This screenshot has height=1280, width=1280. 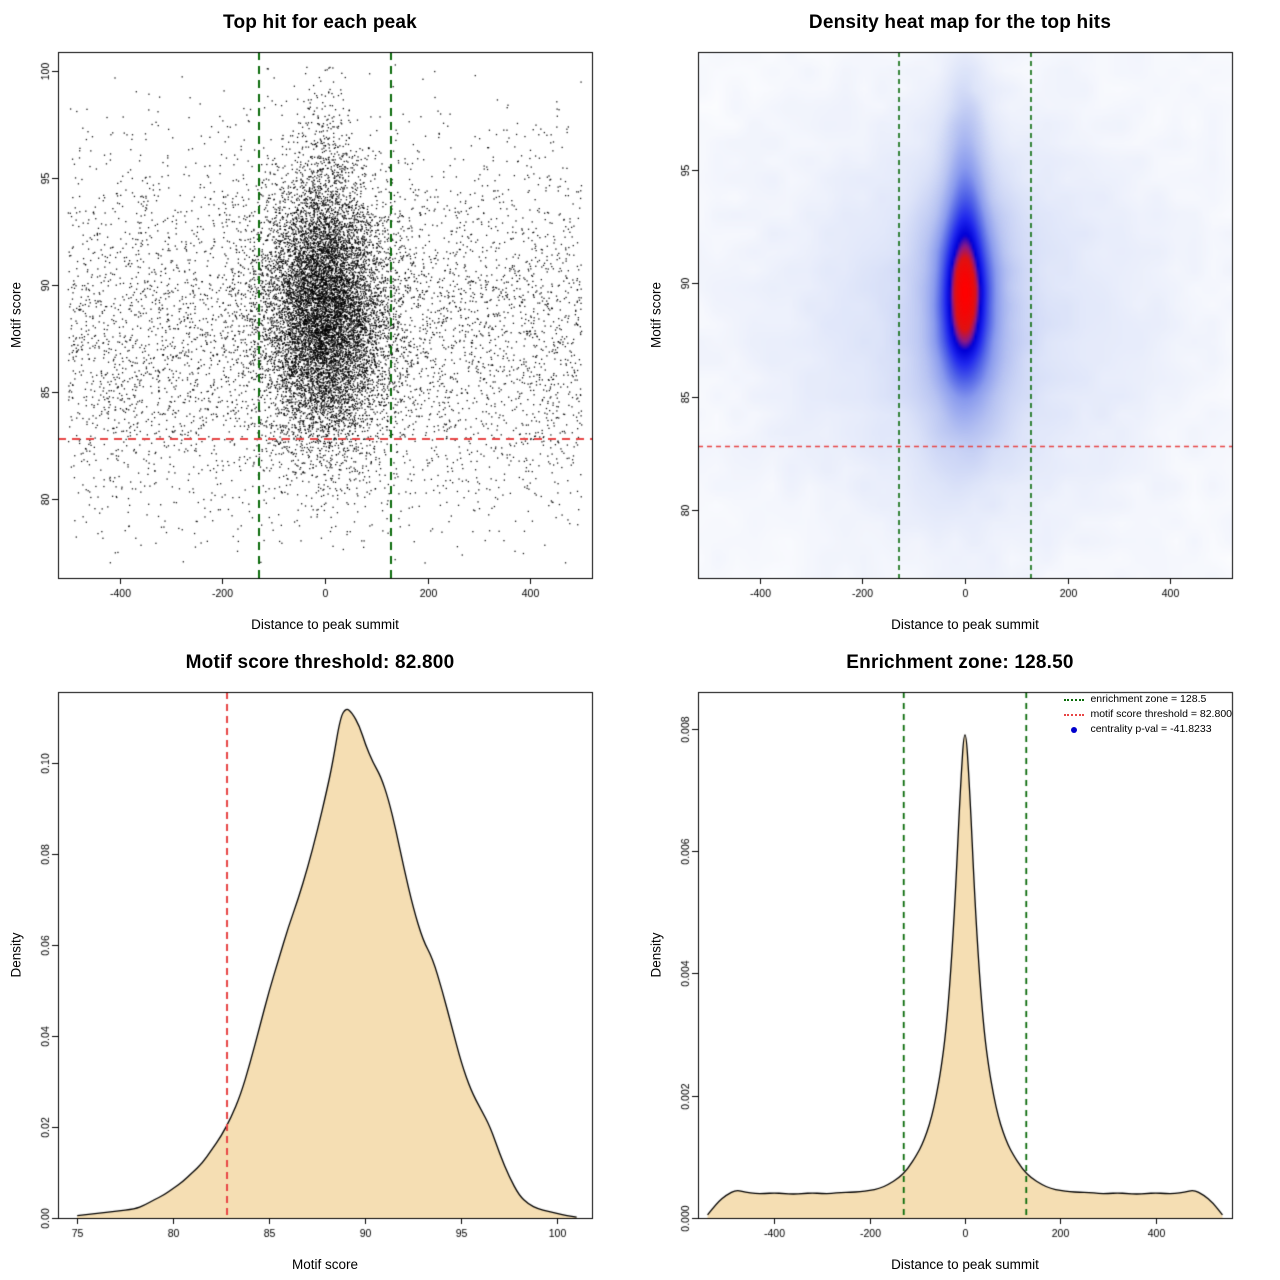 I want to click on panel-title: Motif score threshold: 82.800, so click(x=320, y=662).